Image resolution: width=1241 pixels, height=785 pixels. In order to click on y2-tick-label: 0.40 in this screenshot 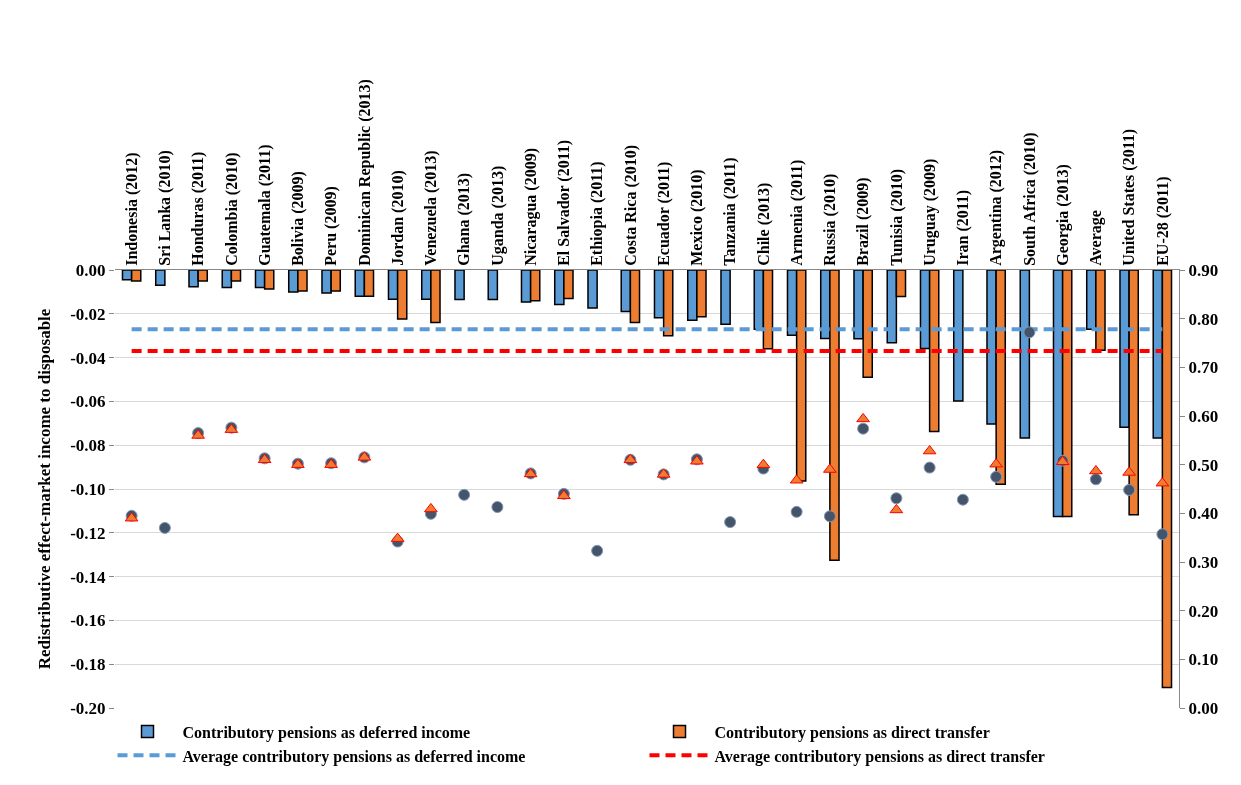, I will do `click(1203, 514)`.